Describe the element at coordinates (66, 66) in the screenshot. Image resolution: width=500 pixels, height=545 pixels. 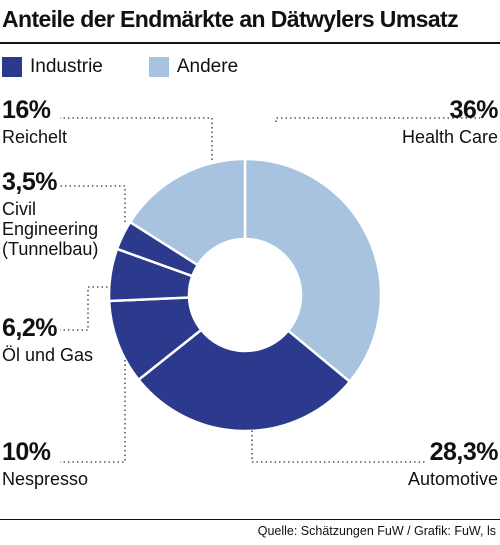
I see `legend-label-industrie: Industrie` at that location.